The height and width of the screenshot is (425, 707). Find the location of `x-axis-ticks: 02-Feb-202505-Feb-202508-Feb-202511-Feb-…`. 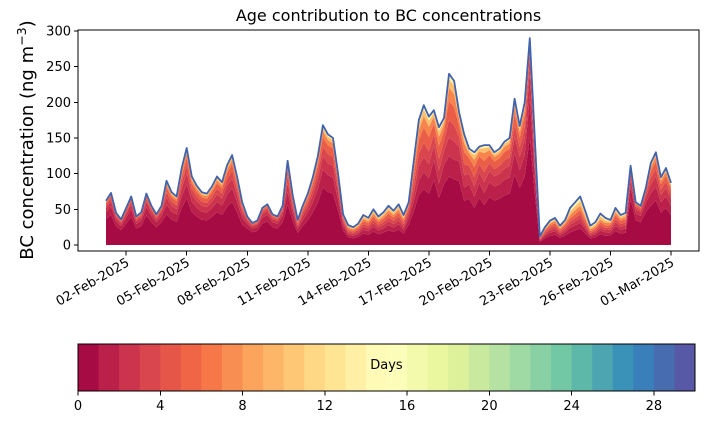

x-axis-ticks: 02-Feb-202505-Feb-202508-Feb-202511-Feb-… is located at coordinates (365, 280).